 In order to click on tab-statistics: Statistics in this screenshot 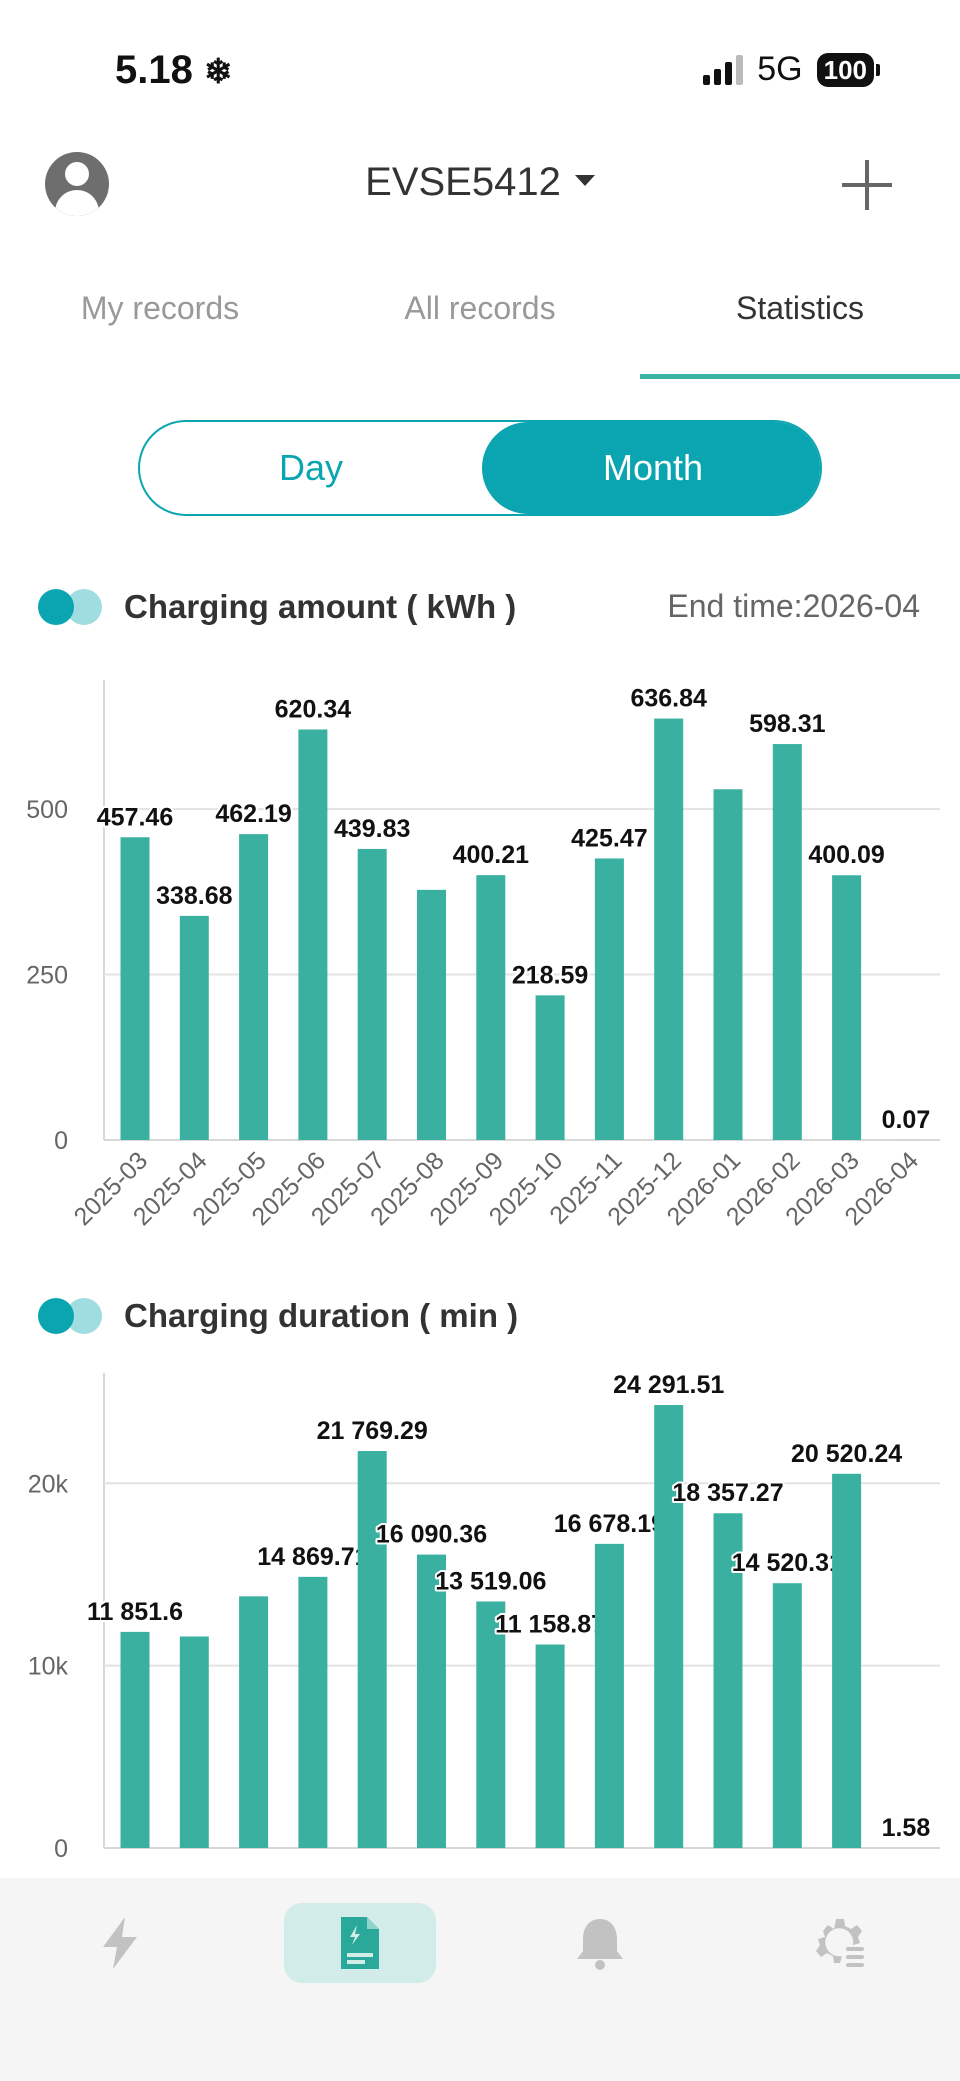, I will do `click(800, 308)`.